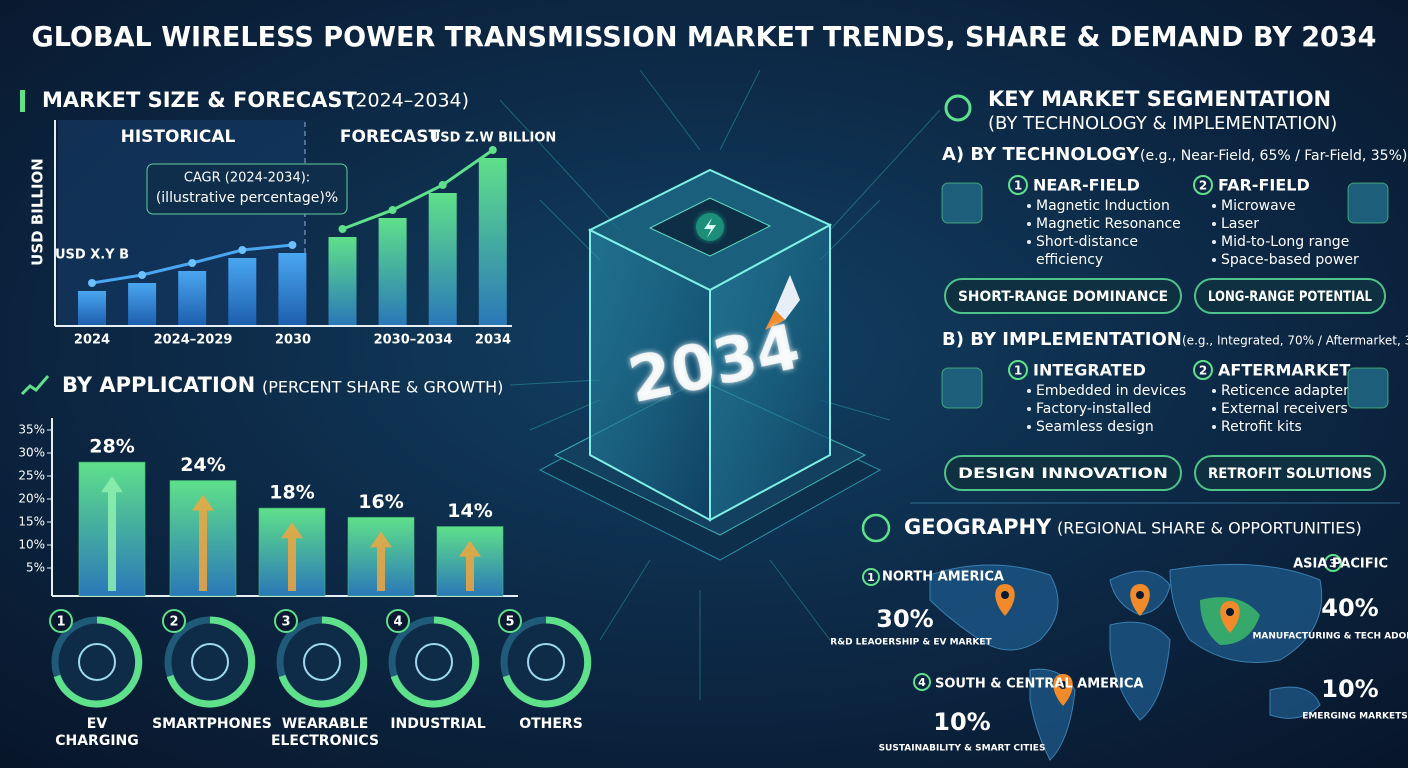 Image resolution: width=1408 pixels, height=768 pixels. I want to click on chart-title: BY APPLICATION, so click(158, 385).